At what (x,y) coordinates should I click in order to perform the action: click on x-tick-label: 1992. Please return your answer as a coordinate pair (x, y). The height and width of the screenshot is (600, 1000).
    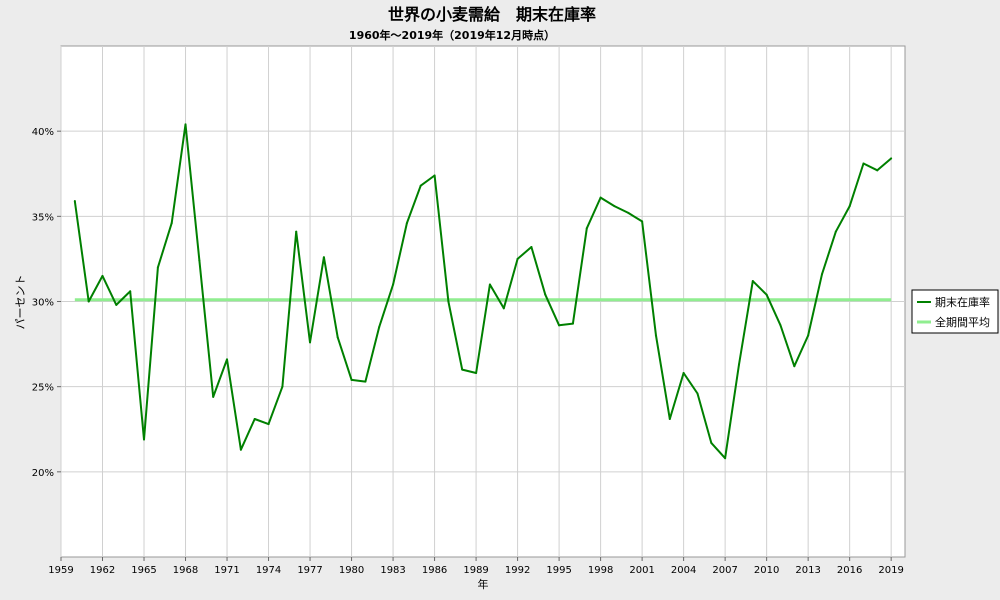
    Looking at the image, I should click on (517, 570).